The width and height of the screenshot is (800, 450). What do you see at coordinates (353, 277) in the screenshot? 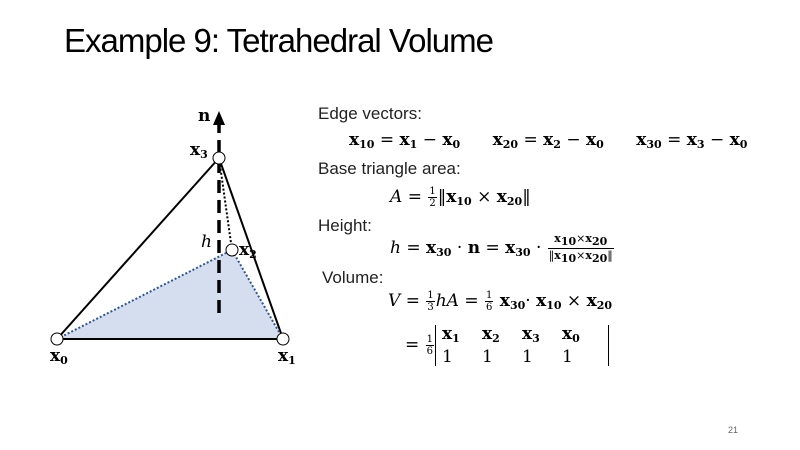
I see `volume-label: Volume:` at bounding box center [353, 277].